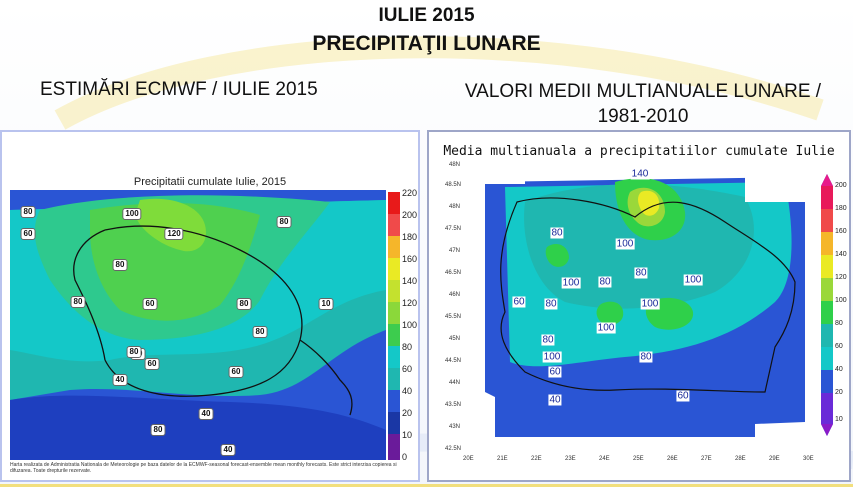 The width and height of the screenshot is (853, 487). Describe the element at coordinates (326, 304) in the screenshot. I see `left-contour-label: 10` at that location.